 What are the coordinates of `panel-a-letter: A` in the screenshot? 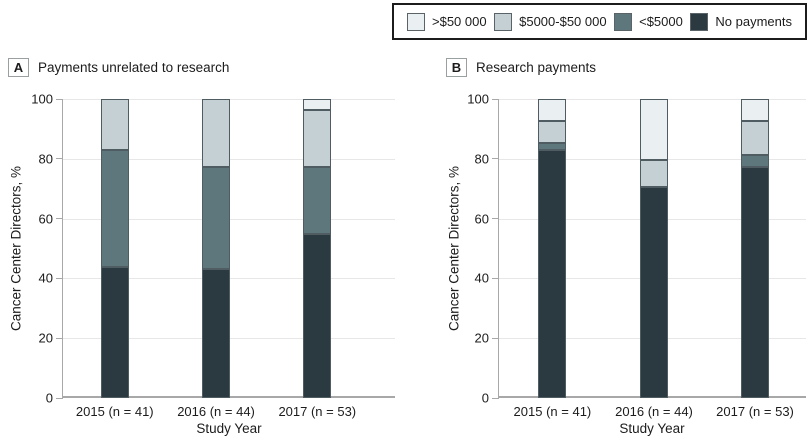 It's located at (18, 67).